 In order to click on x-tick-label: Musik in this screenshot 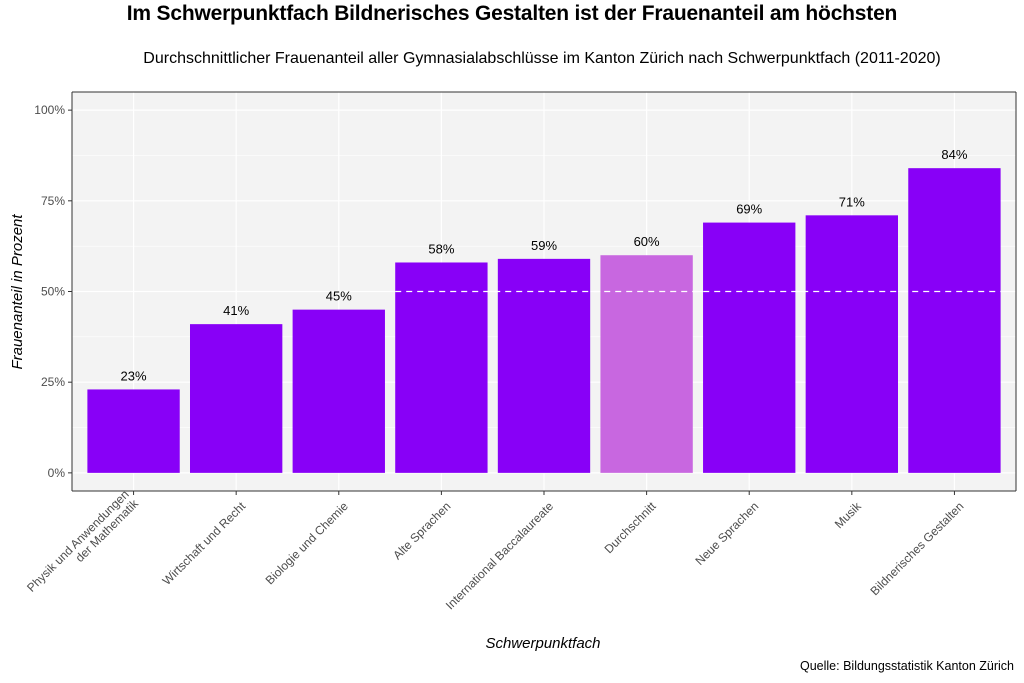, I will do `click(848, 514)`.